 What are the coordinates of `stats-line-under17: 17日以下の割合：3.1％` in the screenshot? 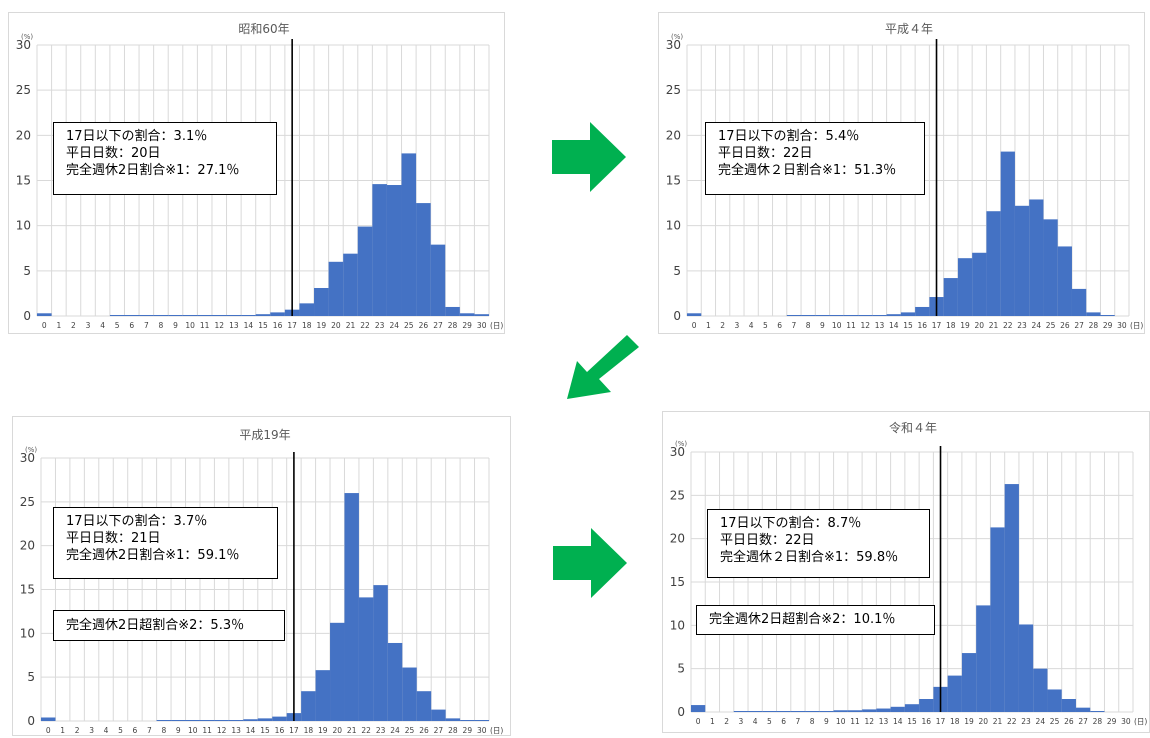 It's located at (137, 136).